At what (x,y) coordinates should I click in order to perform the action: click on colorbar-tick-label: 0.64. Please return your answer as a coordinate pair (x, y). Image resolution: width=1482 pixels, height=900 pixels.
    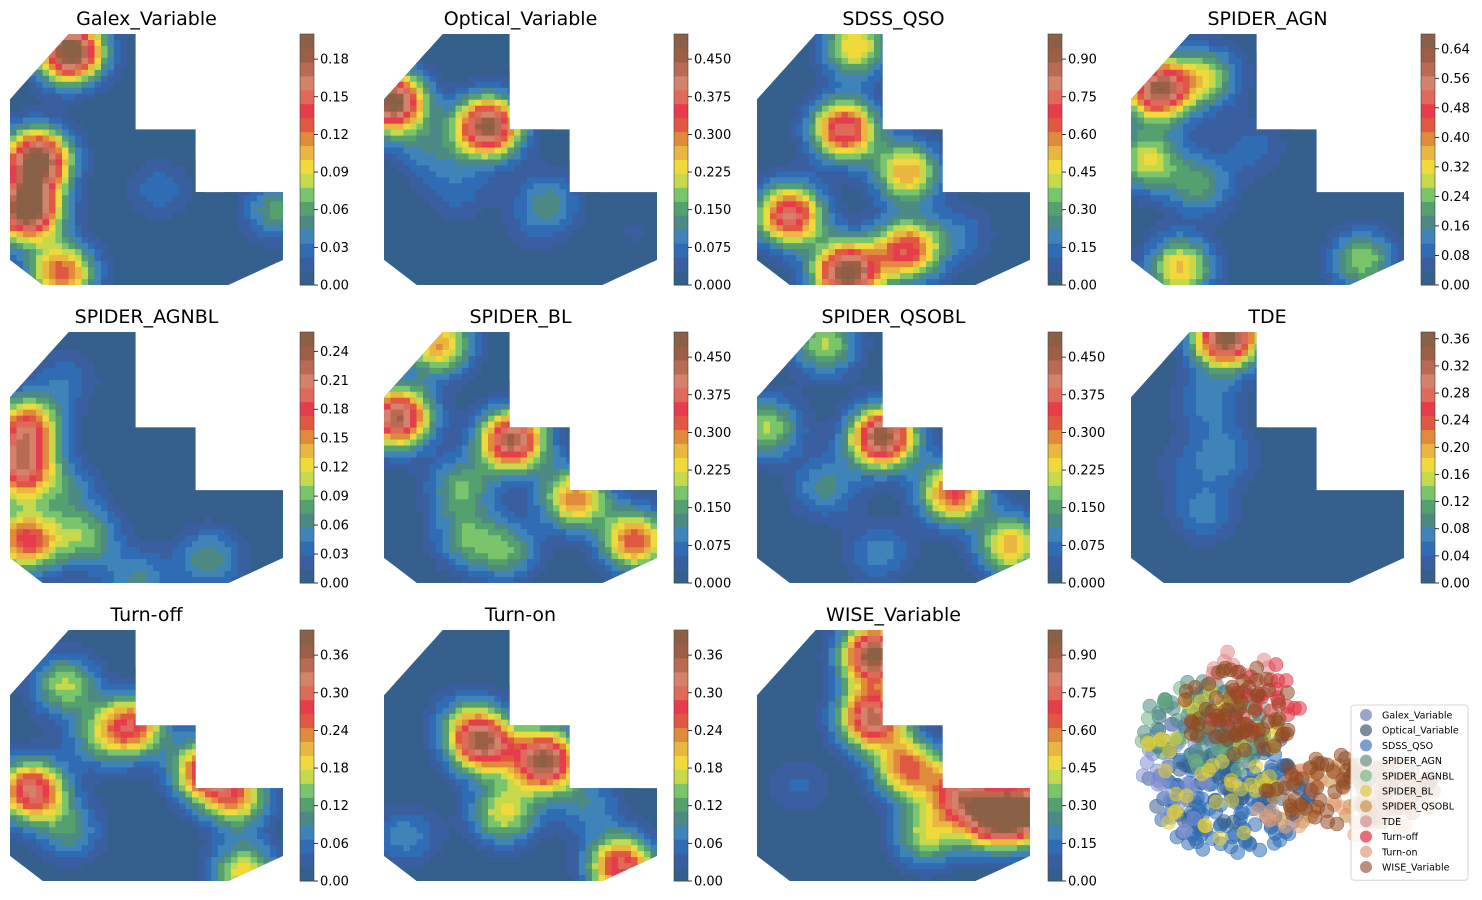
    Looking at the image, I should click on (1455, 49).